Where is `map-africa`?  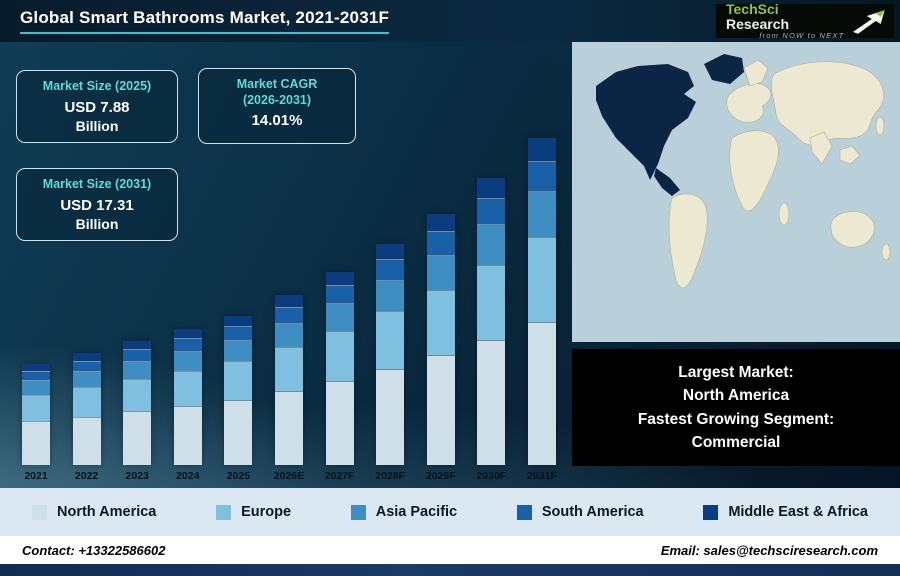 map-africa is located at coordinates (754, 171).